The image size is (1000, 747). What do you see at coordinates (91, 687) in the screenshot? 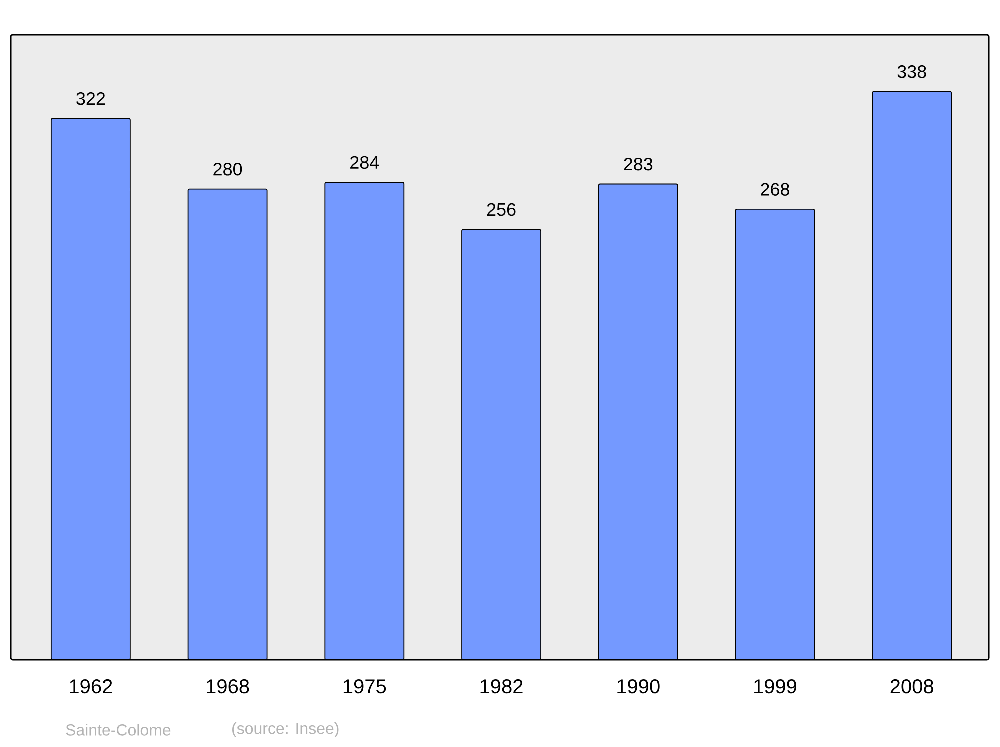
I see `x-tick-label: 1962` at bounding box center [91, 687].